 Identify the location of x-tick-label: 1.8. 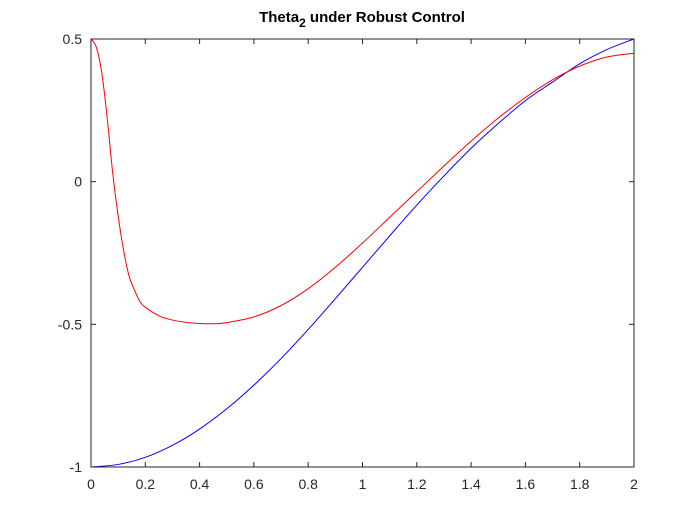
(580, 484).